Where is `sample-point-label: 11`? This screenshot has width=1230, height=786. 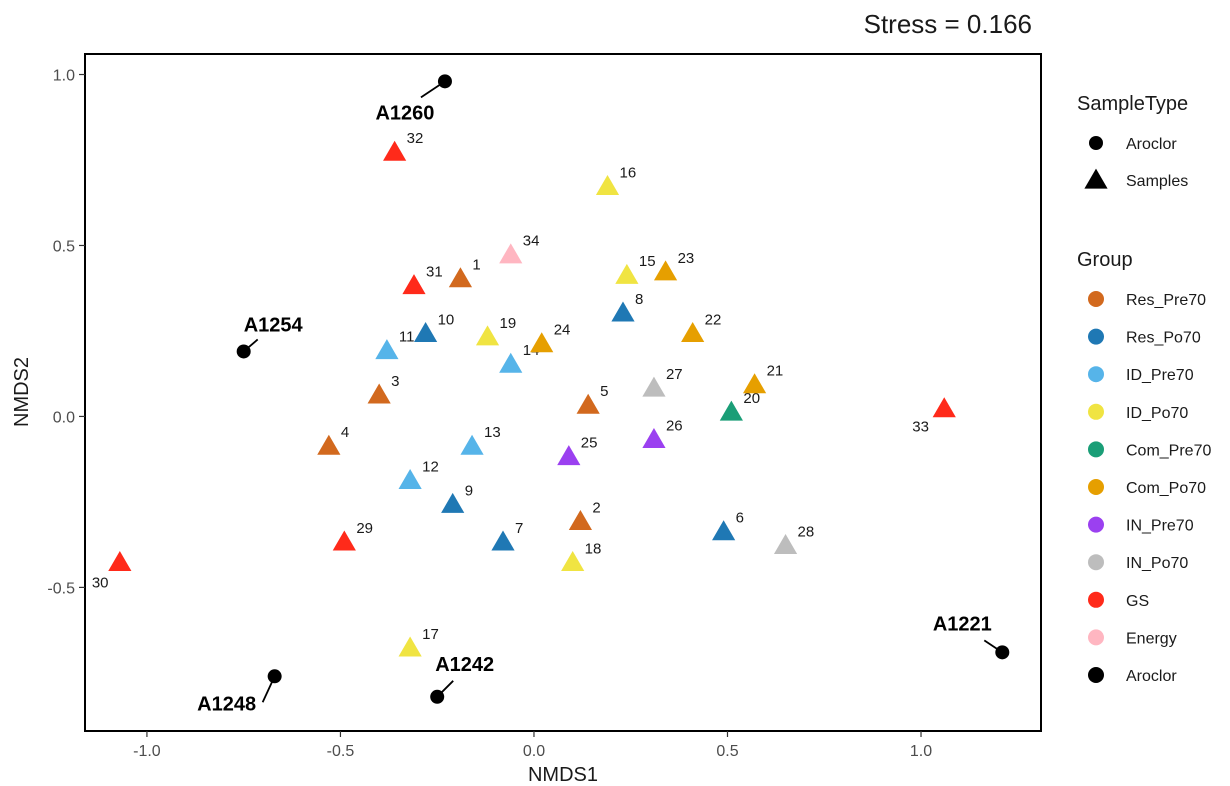 sample-point-label: 11 is located at coordinates (407, 336).